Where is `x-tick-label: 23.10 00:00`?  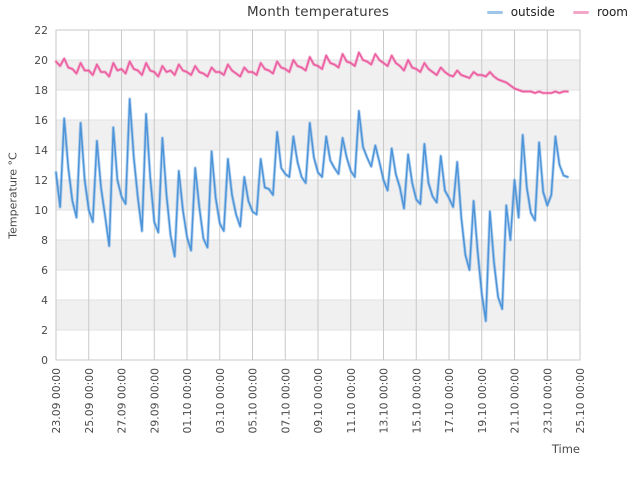
x-tick-label: 23.10 00:00 is located at coordinates (547, 401).